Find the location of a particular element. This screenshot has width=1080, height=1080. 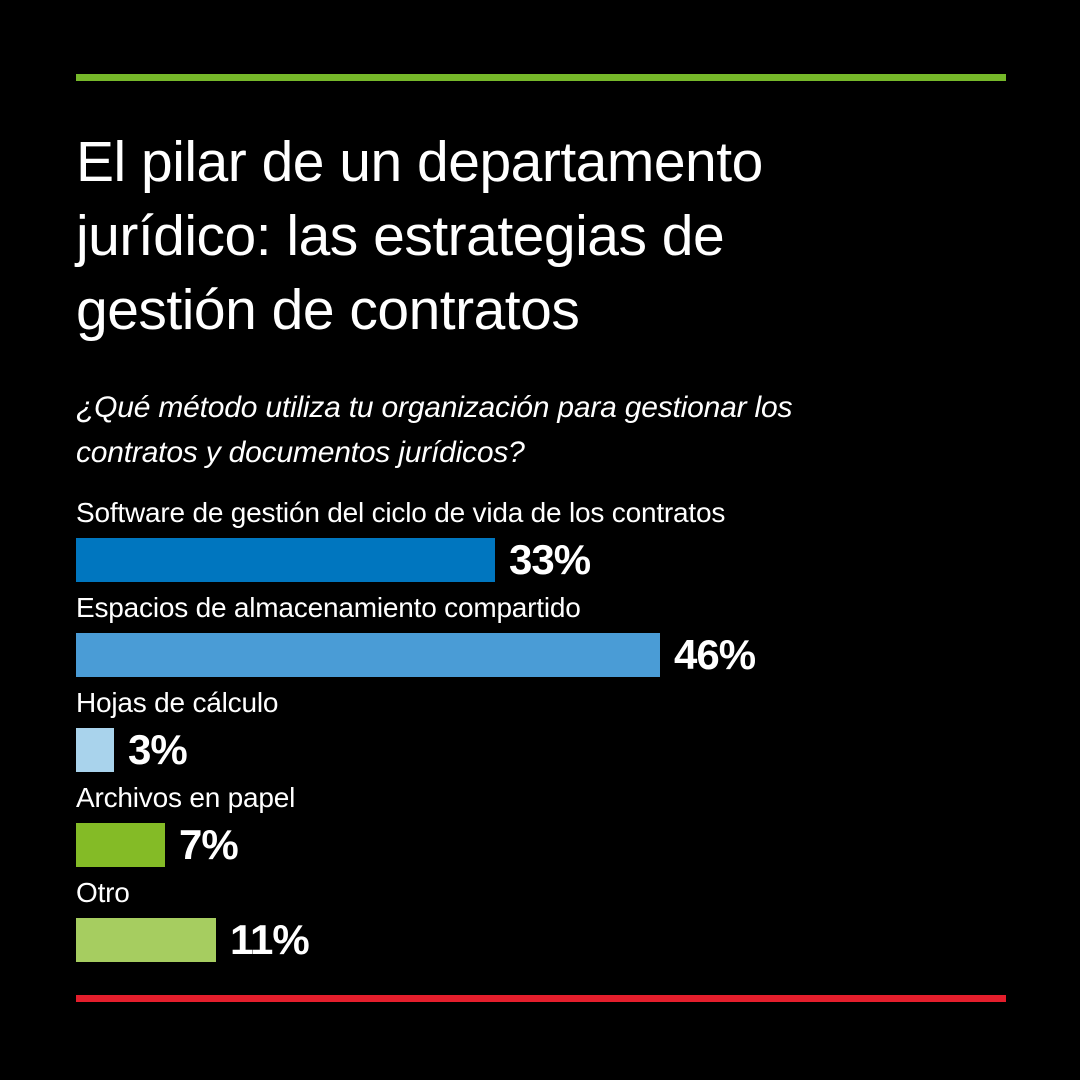

bar-value-label: 33% is located at coordinates (550, 559).